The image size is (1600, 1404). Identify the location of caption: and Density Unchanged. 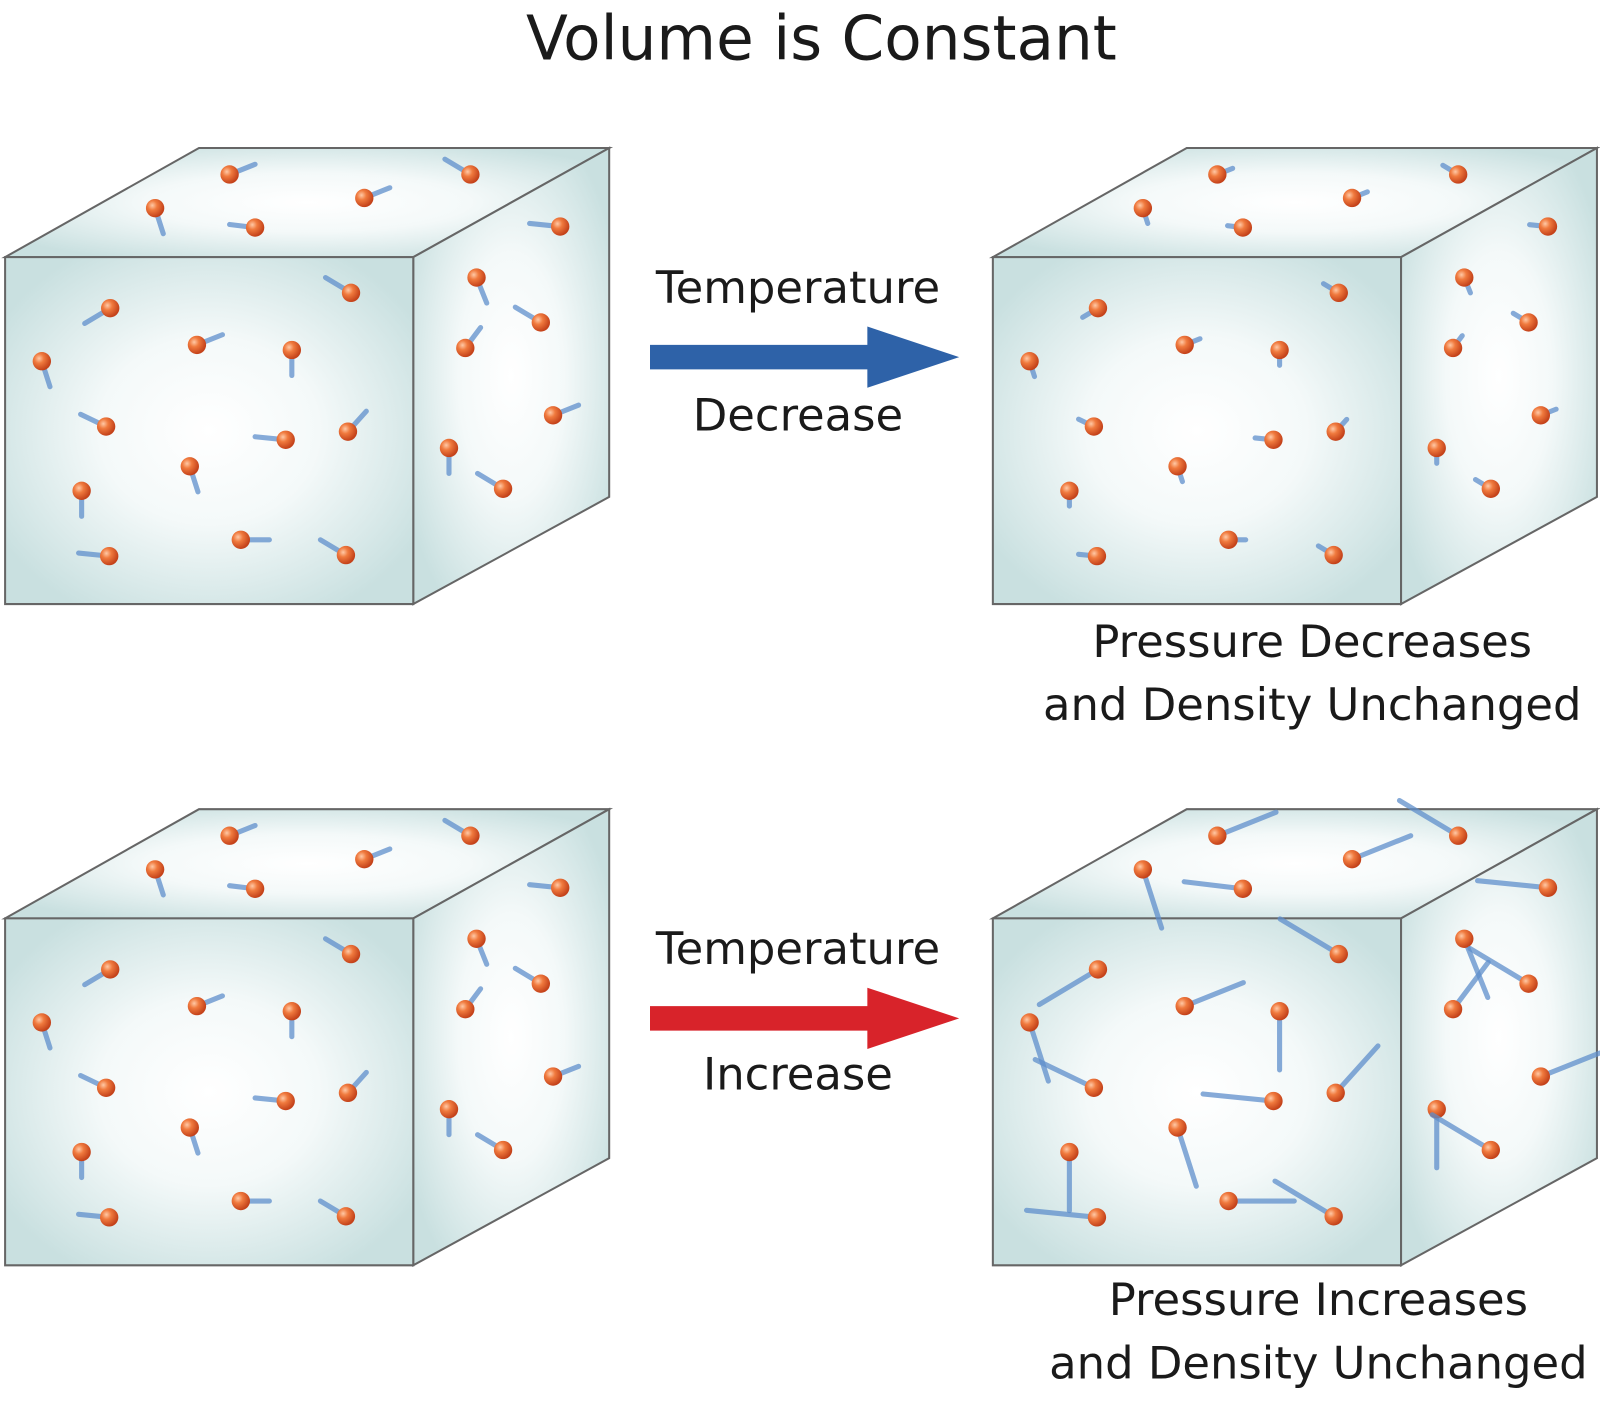
(1312, 704).